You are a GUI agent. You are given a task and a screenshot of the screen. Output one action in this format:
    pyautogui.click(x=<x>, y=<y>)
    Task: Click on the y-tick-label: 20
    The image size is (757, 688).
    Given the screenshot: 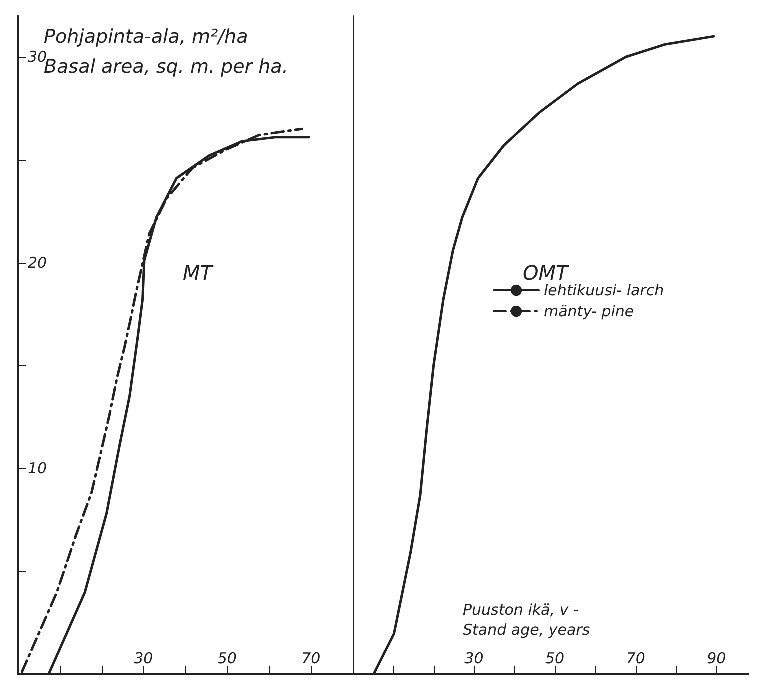 What is the action you would take?
    pyautogui.click(x=38, y=263)
    